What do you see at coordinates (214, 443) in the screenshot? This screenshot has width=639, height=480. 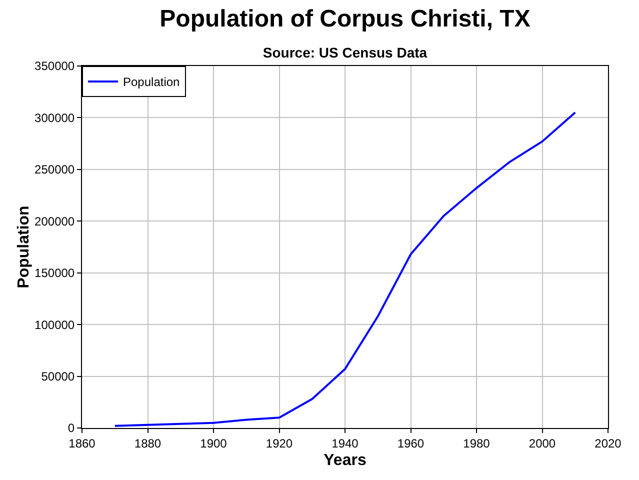 I see `x-tick-label: 1900` at bounding box center [214, 443].